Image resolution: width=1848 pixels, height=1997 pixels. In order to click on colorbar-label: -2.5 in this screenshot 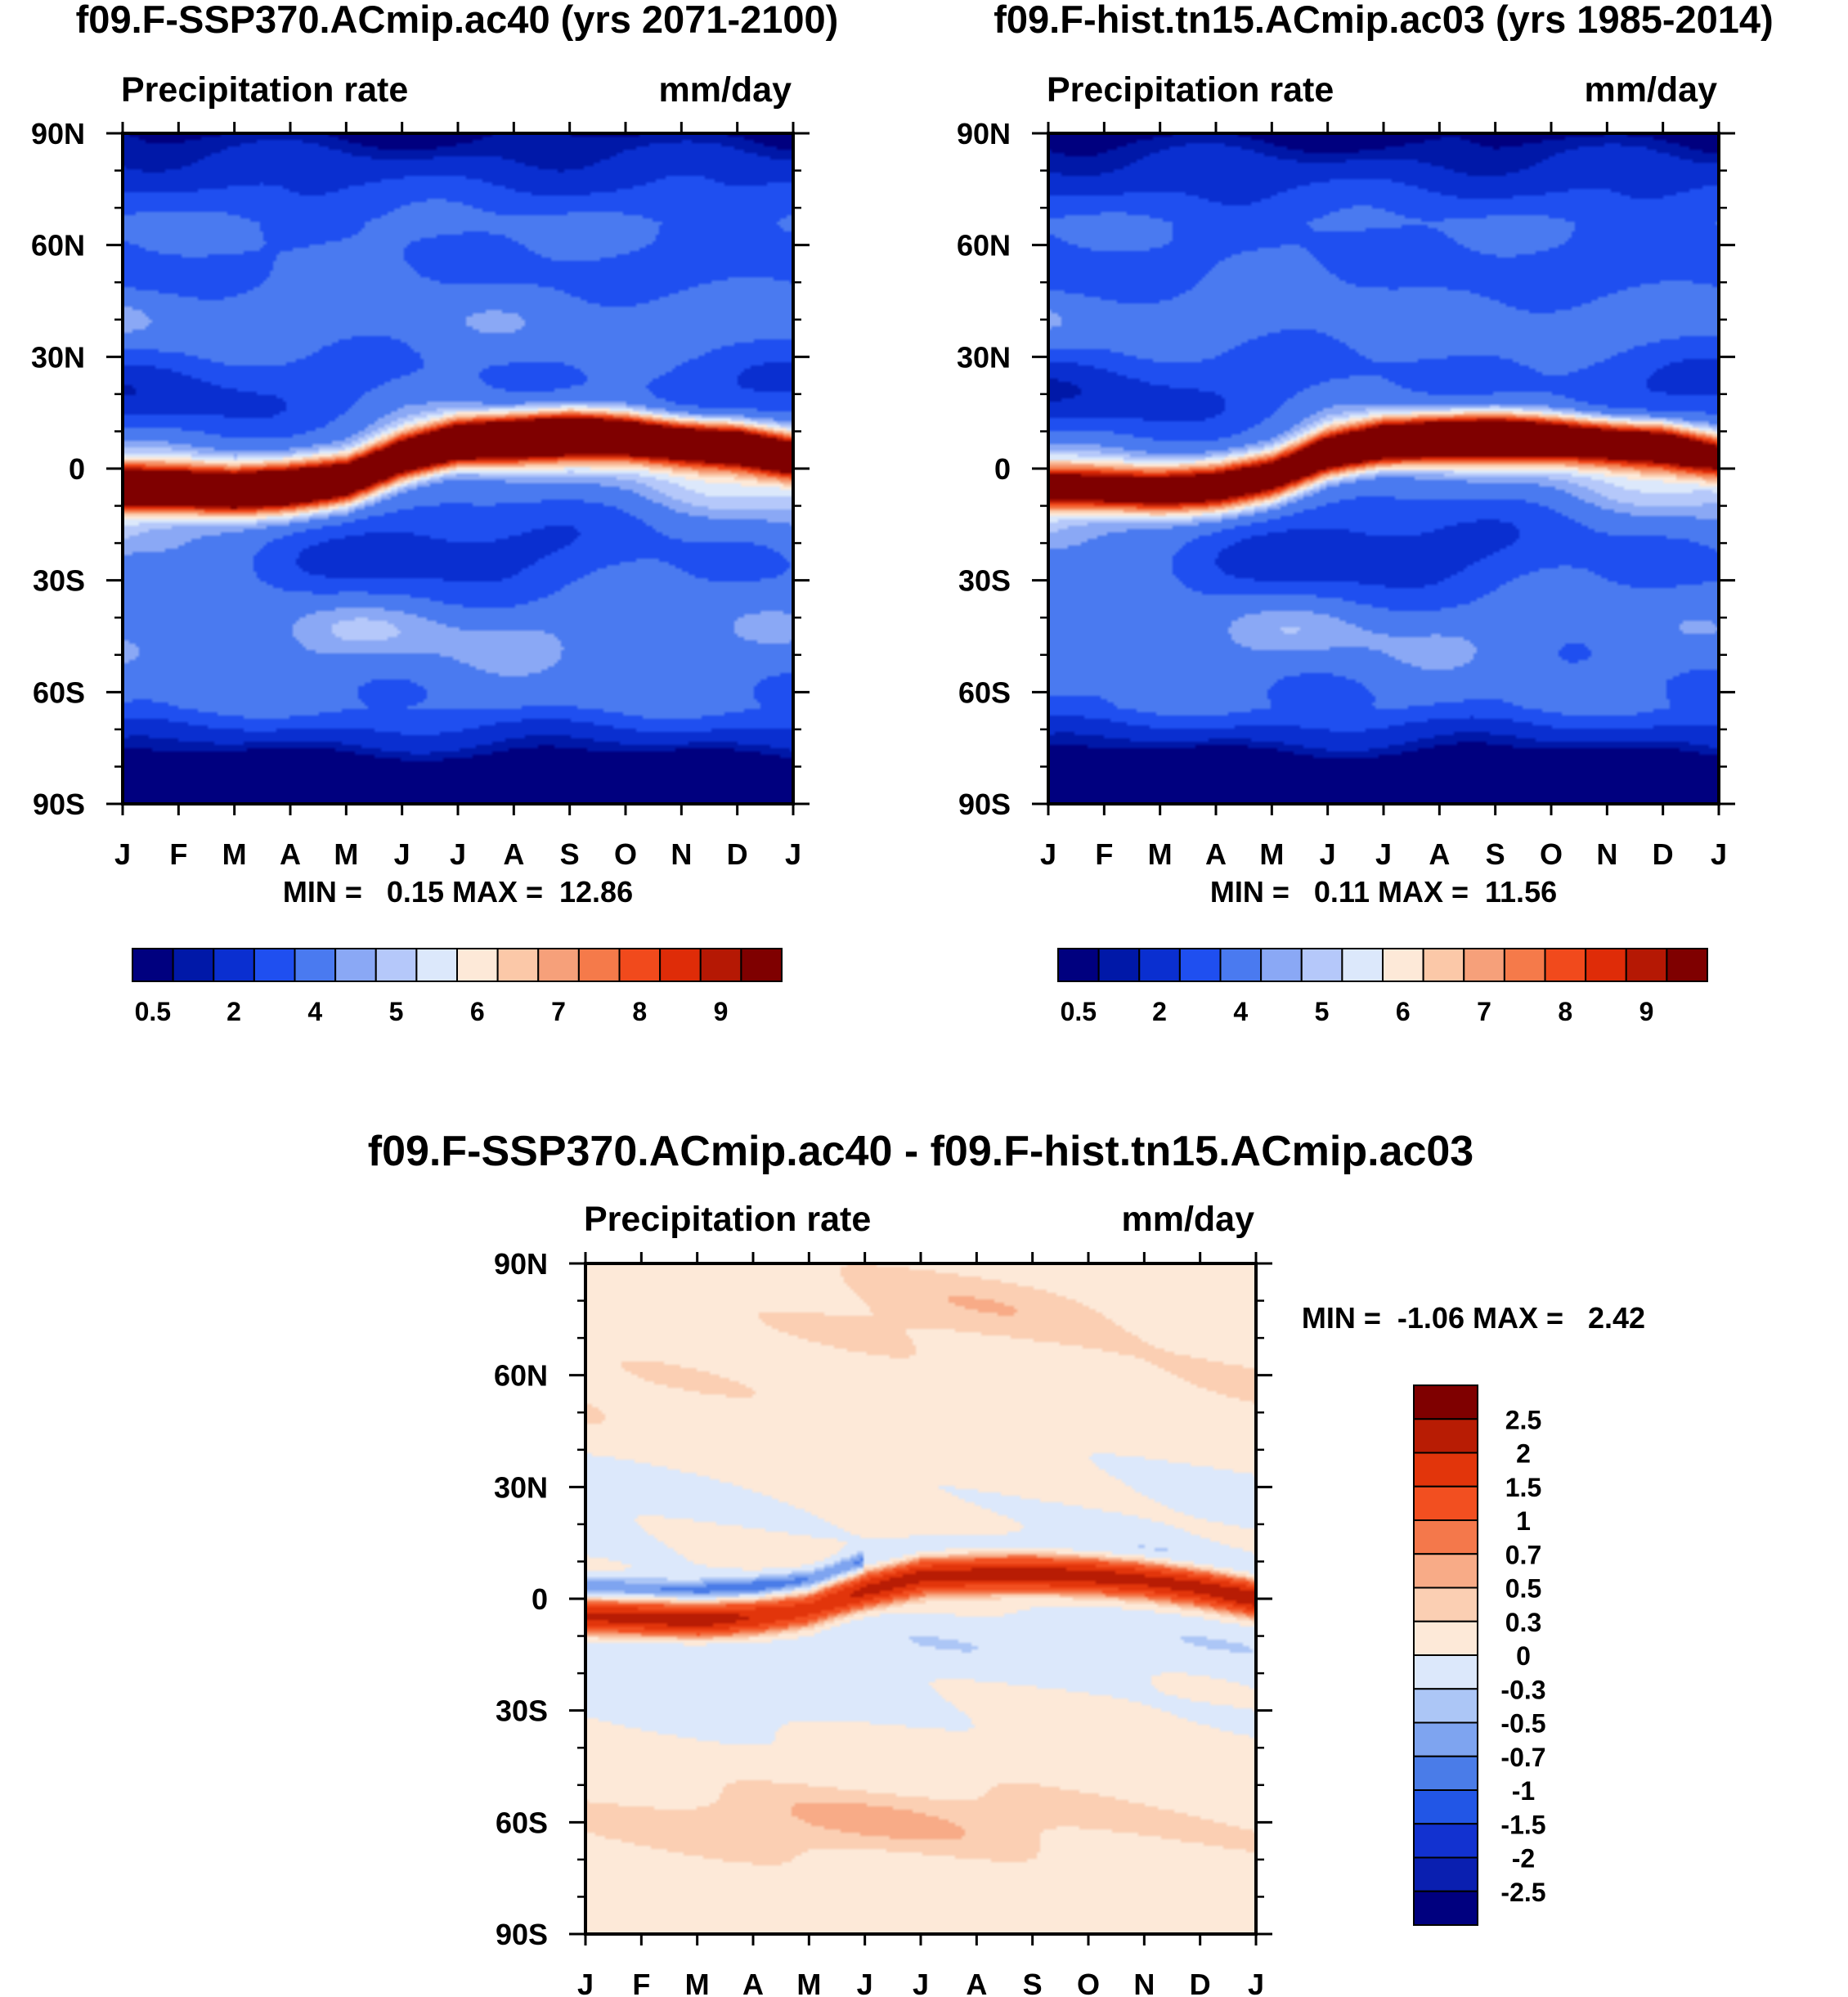, I will do `click(1522, 1892)`.